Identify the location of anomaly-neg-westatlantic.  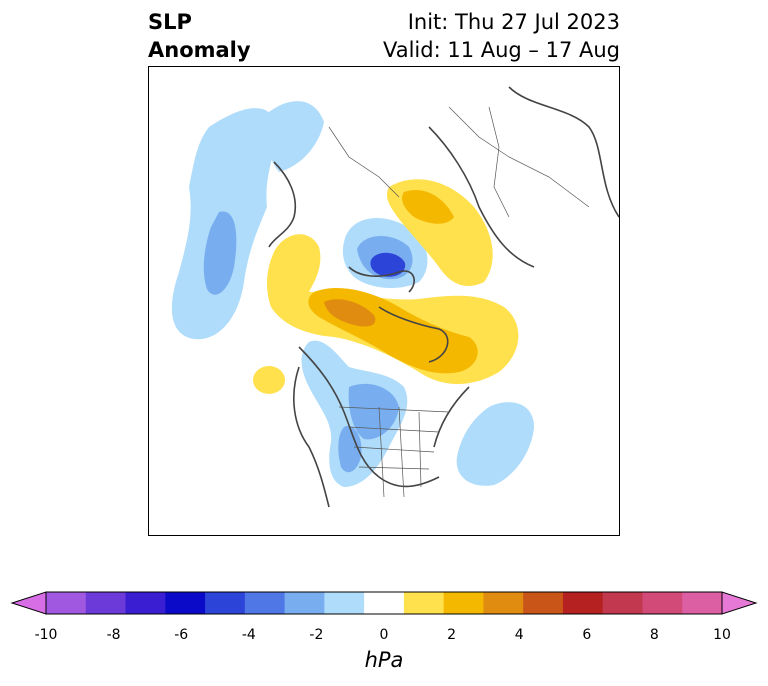
(495, 444).